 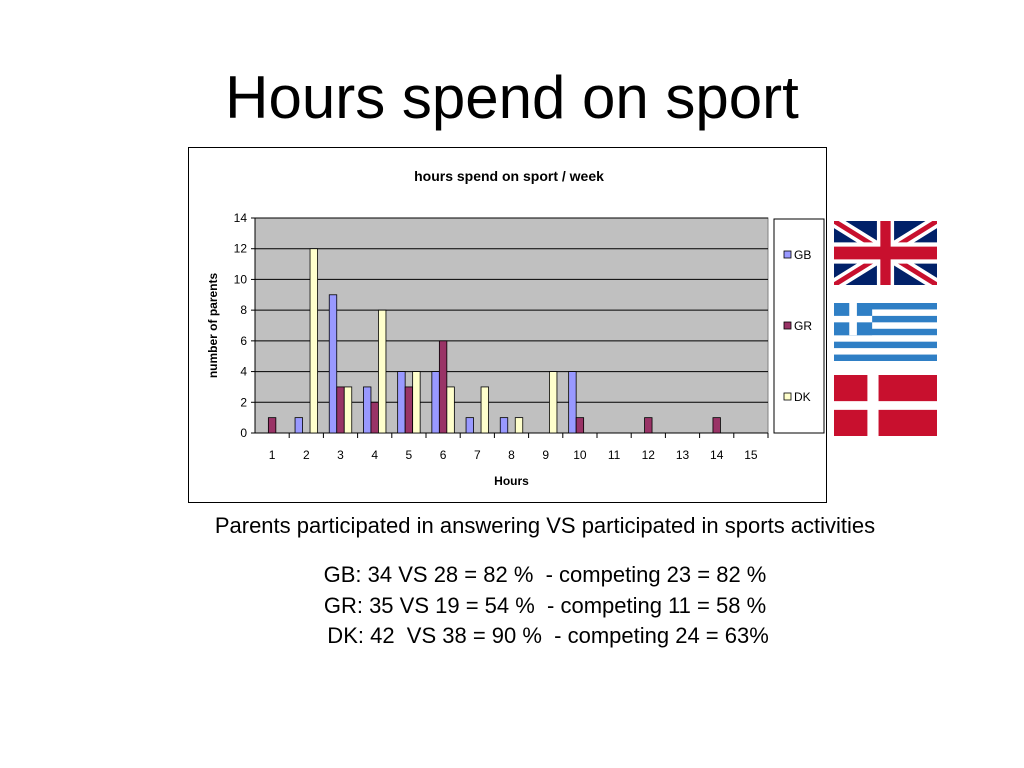 I want to click on chart-title: hours spend on sport / week, so click(x=509, y=176).